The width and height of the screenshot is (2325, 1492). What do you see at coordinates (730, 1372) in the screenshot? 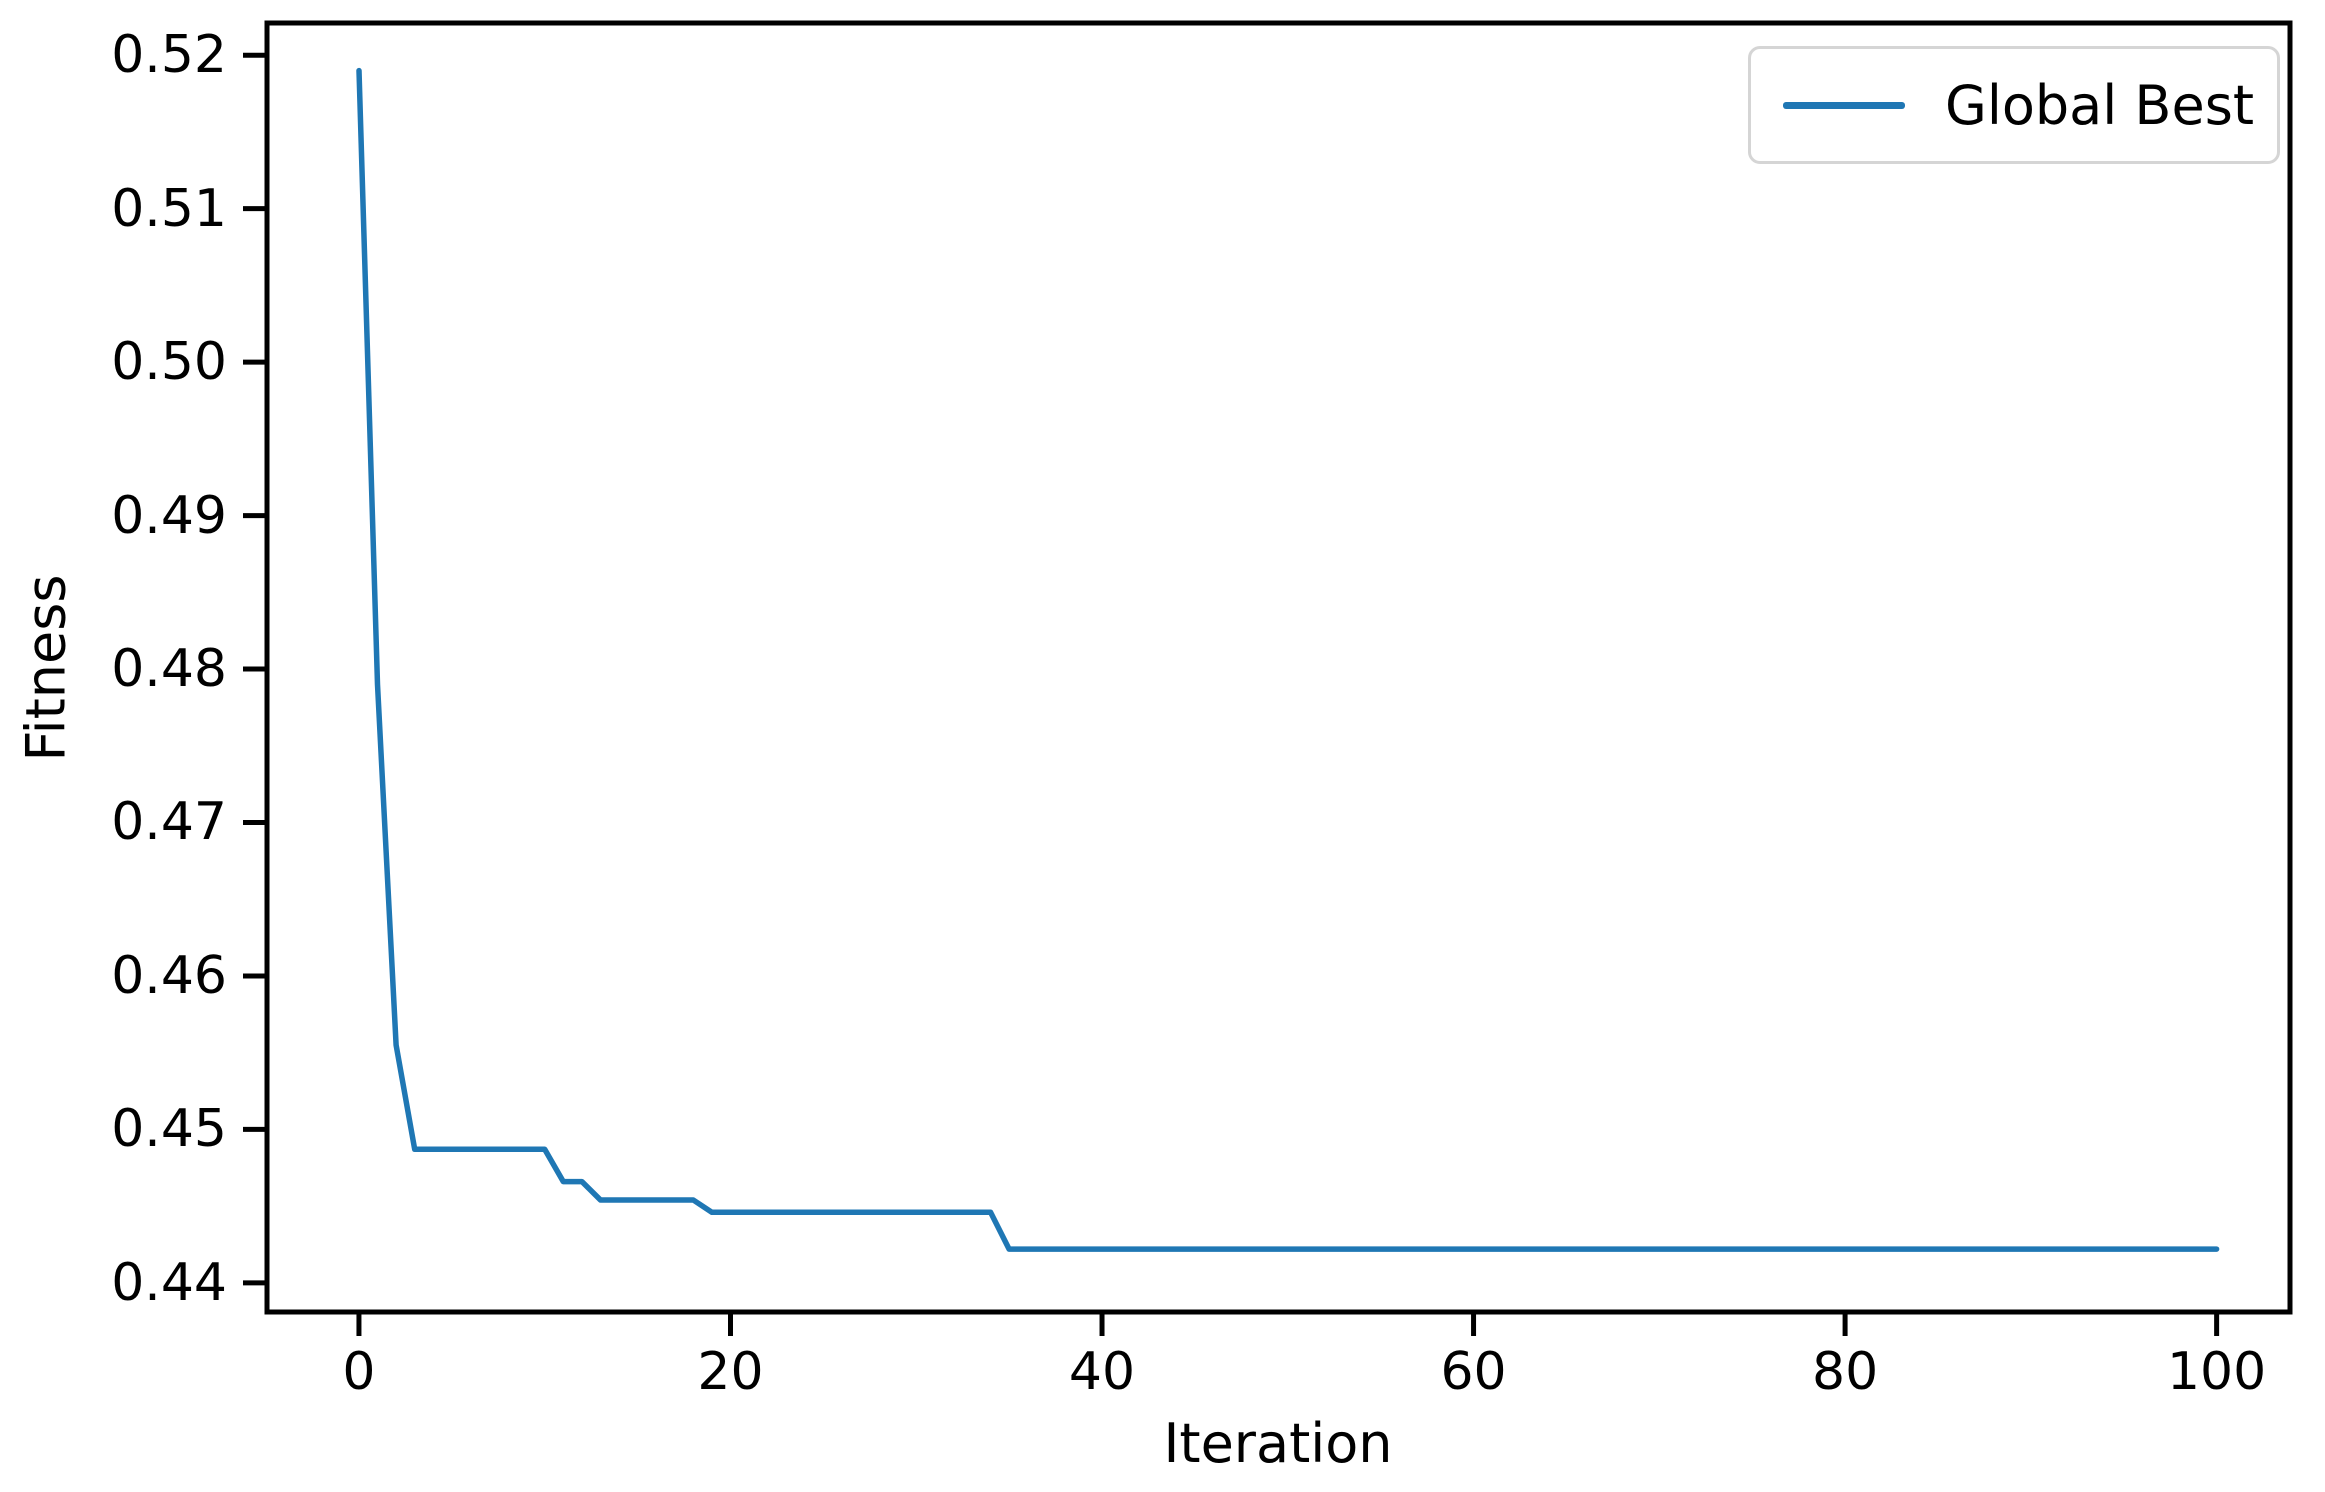
I see `x-tick-label: 20` at bounding box center [730, 1372].